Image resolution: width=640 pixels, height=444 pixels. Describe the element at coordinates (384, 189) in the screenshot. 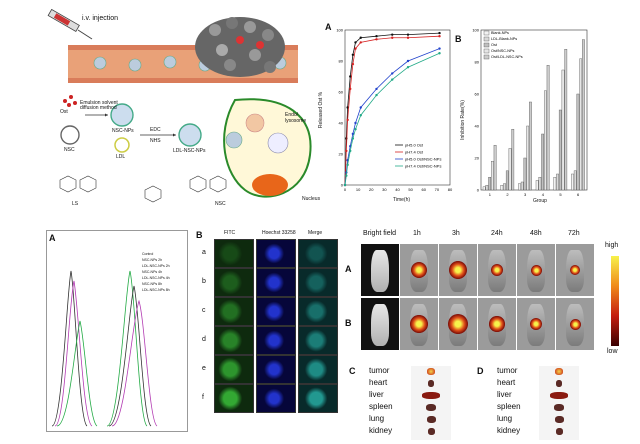

I see `release-xtick: 30` at that location.